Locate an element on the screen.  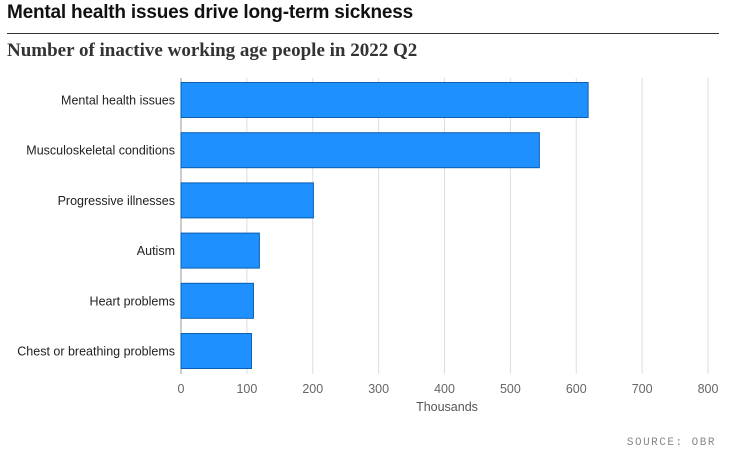
source-note: SOURCE: OBR is located at coordinates (671, 443).